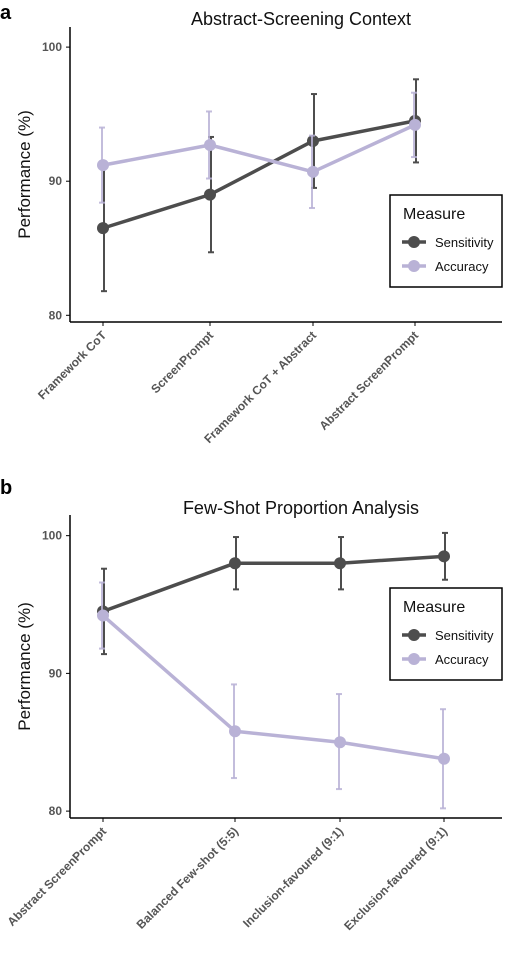  What do you see at coordinates (301, 508) in the screenshot?
I see `chart-title: Few-Shot Proportion Analysis` at bounding box center [301, 508].